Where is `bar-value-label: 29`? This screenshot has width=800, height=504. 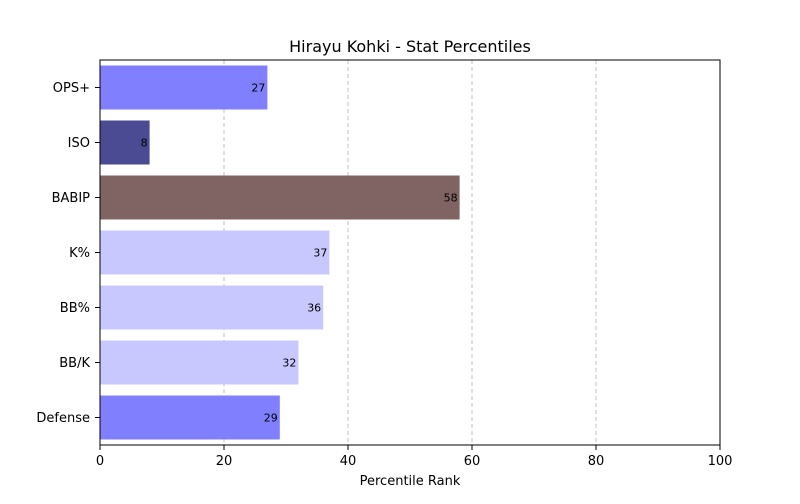 bar-value-label: 29 is located at coordinates (271, 418).